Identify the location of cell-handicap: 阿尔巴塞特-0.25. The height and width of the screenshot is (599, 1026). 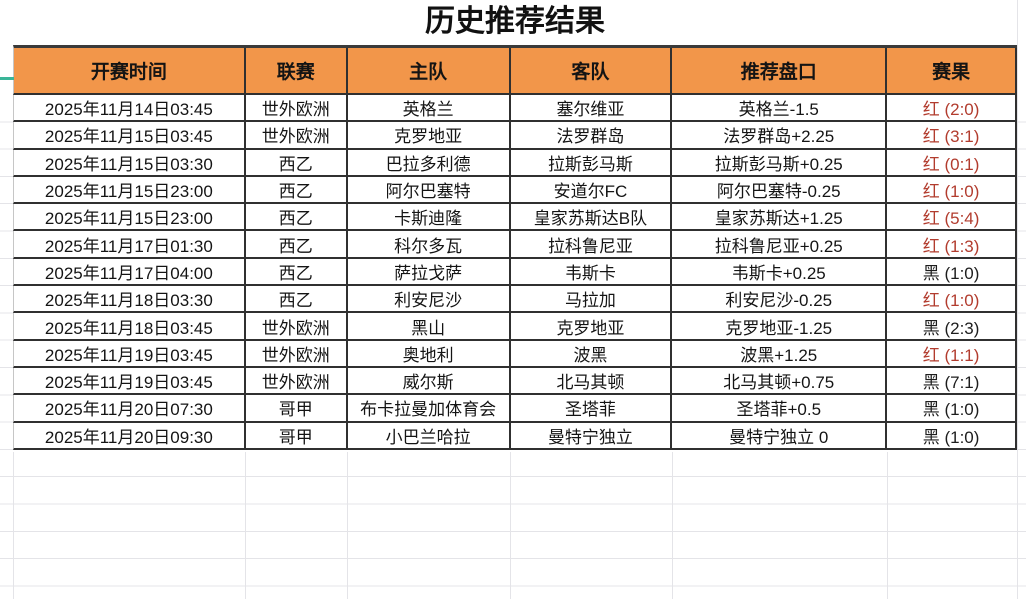
(780, 189).